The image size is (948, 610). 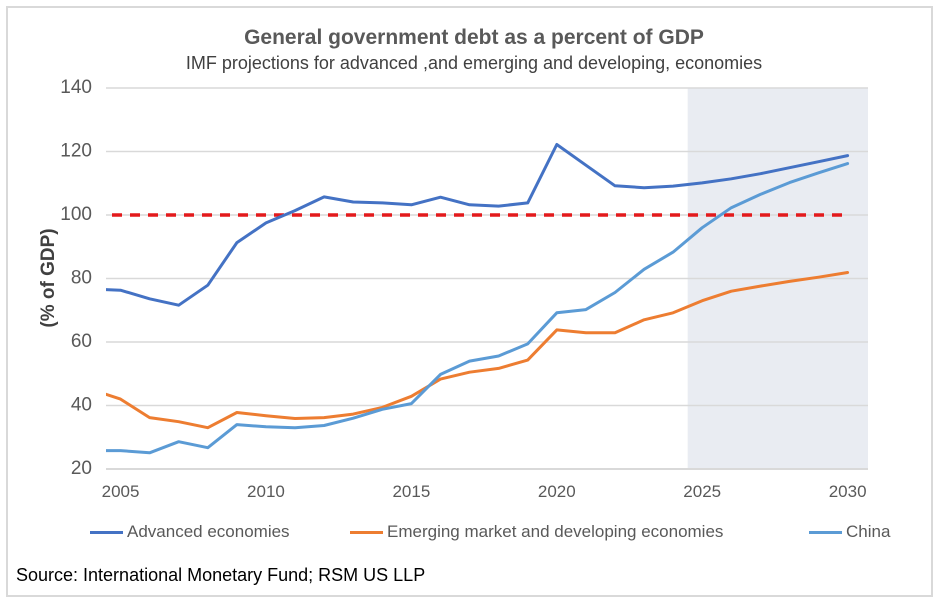 I want to click on x-tick-label: 2020, so click(x=557, y=491).